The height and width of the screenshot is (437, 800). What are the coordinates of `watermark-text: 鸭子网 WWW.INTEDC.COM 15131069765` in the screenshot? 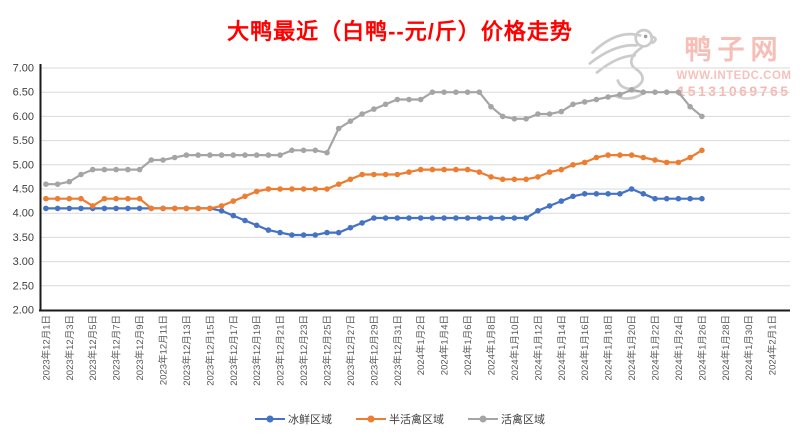 It's located at (734, 63).